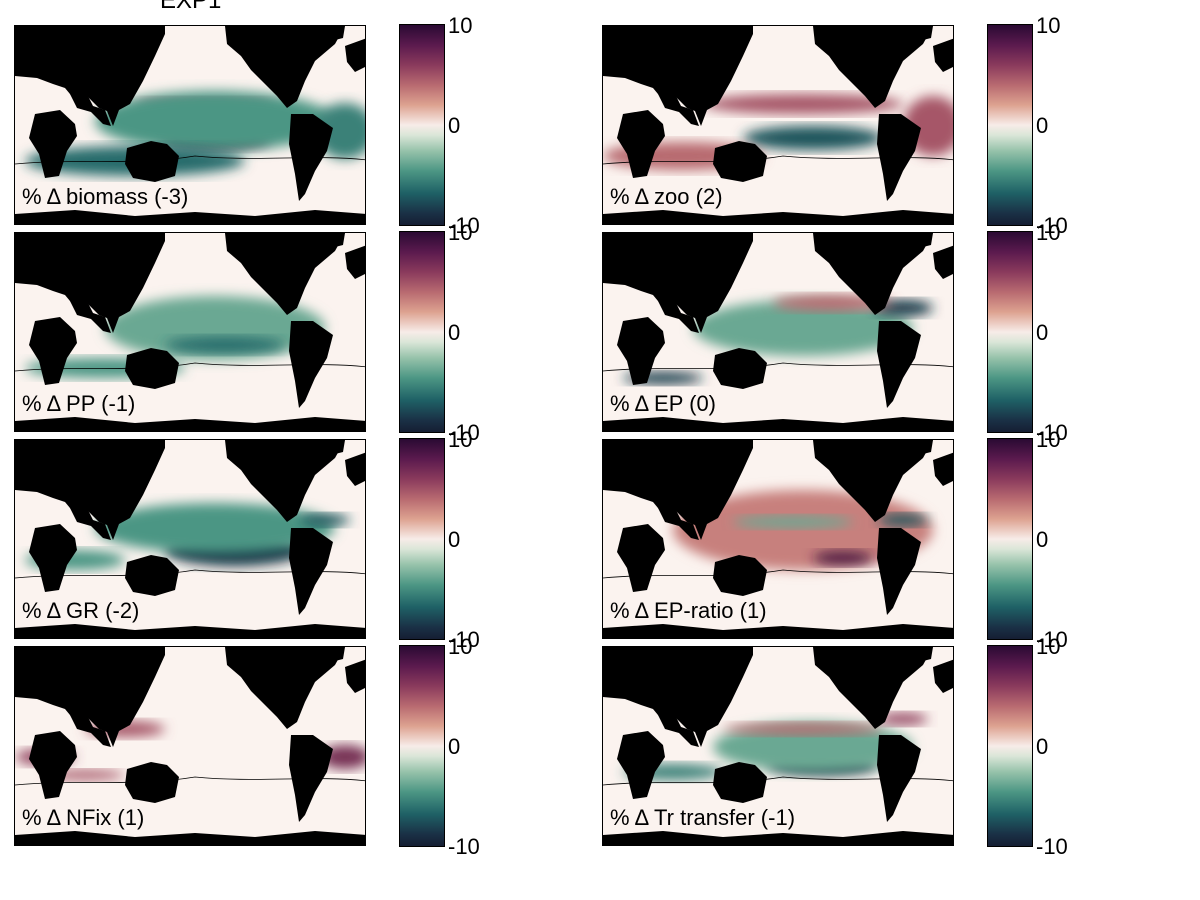 The image size is (1200, 900). I want to click on map-panel-nfix: % Δ NFix (1), so click(190, 746).